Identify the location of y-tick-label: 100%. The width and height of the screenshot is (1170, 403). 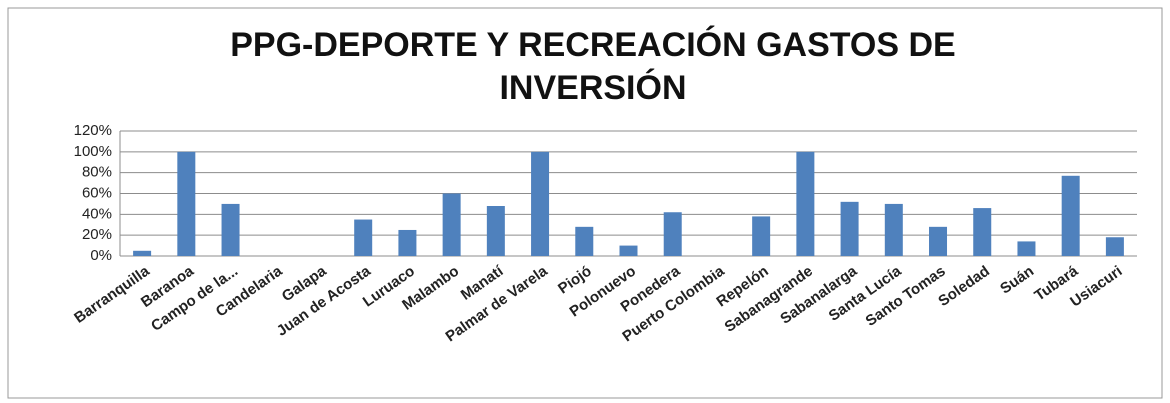
(93, 151).